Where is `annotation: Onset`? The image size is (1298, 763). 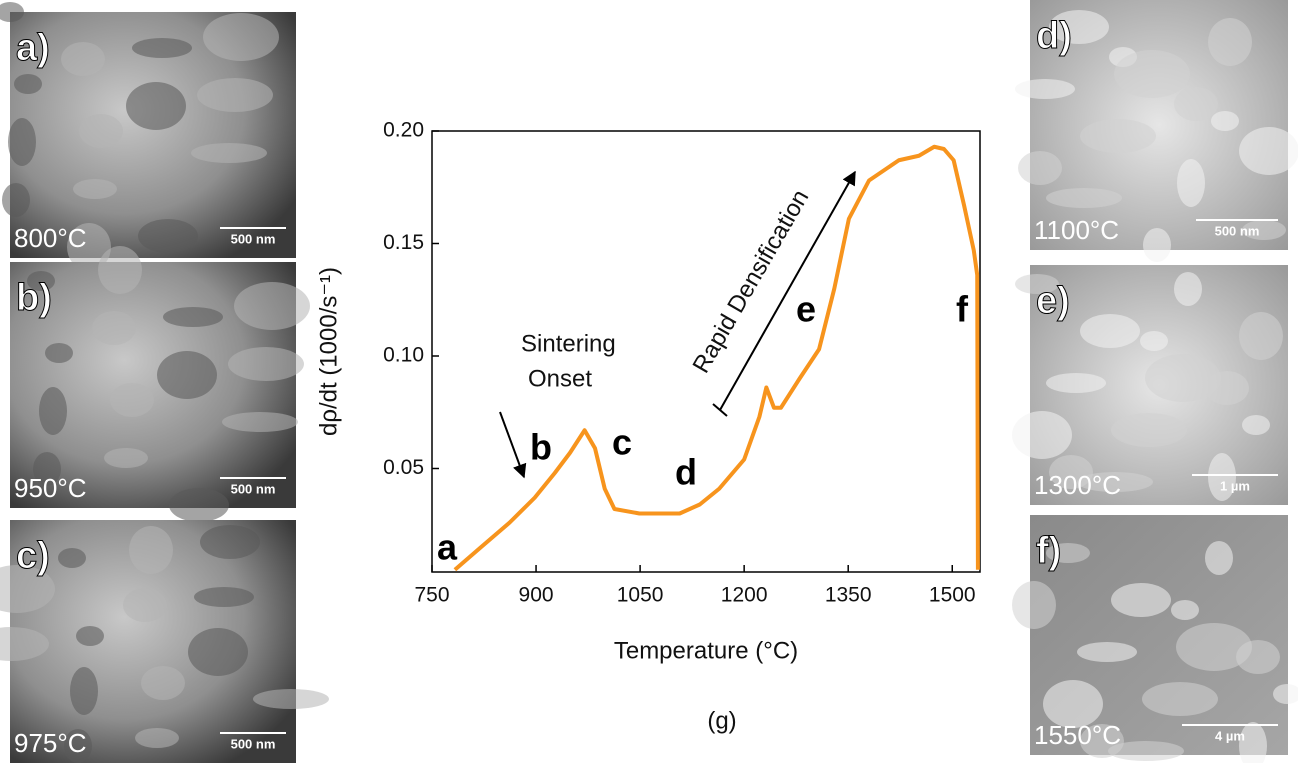 annotation: Onset is located at coordinates (560, 378).